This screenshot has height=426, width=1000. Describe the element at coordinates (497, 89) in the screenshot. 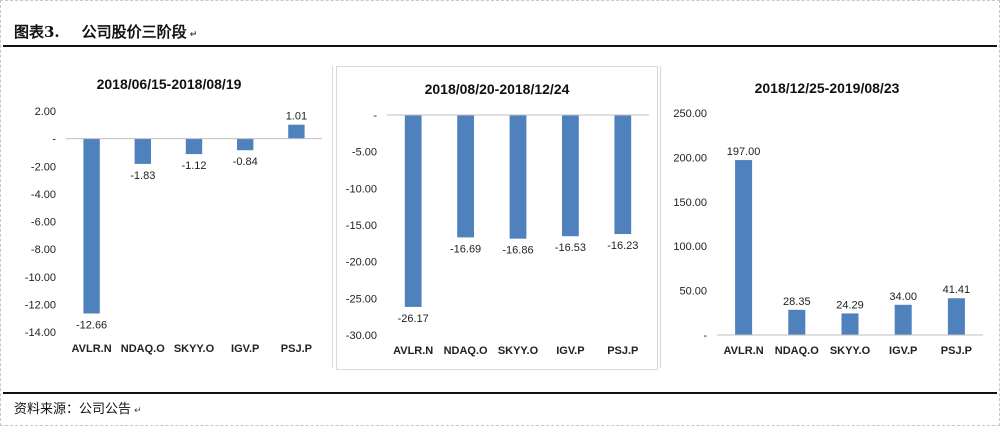

I see `chart-title: 2018/08/20-2018/12/24` at that location.